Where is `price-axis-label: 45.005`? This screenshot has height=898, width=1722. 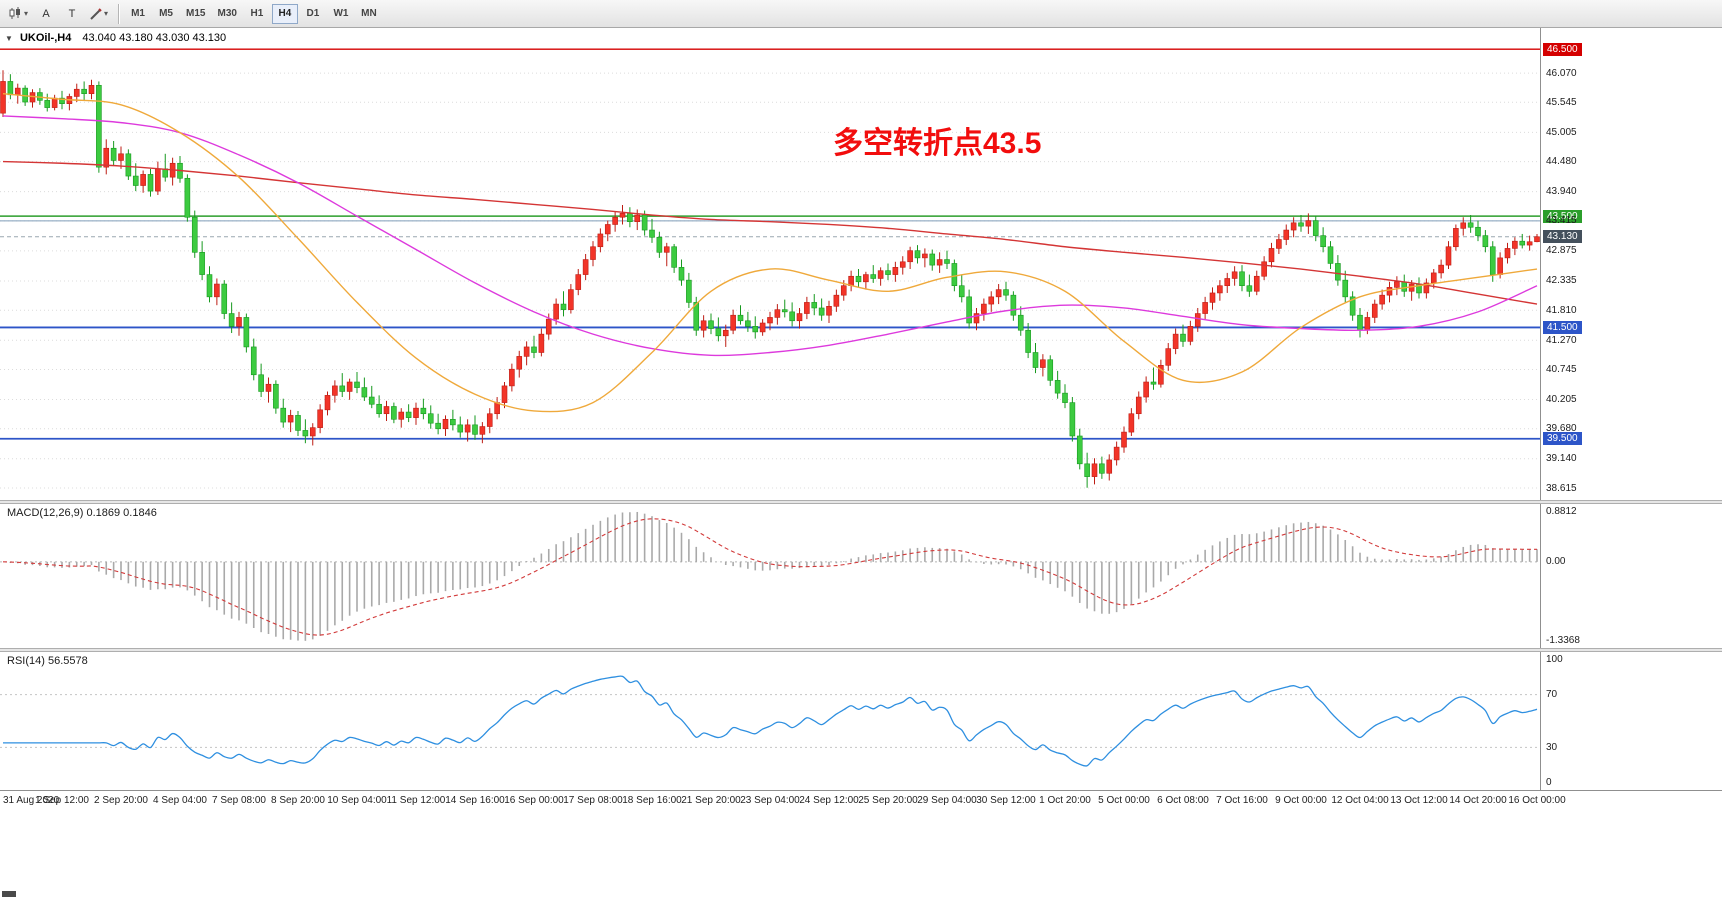
price-axis-label: 45.005 is located at coordinates (1561, 132).